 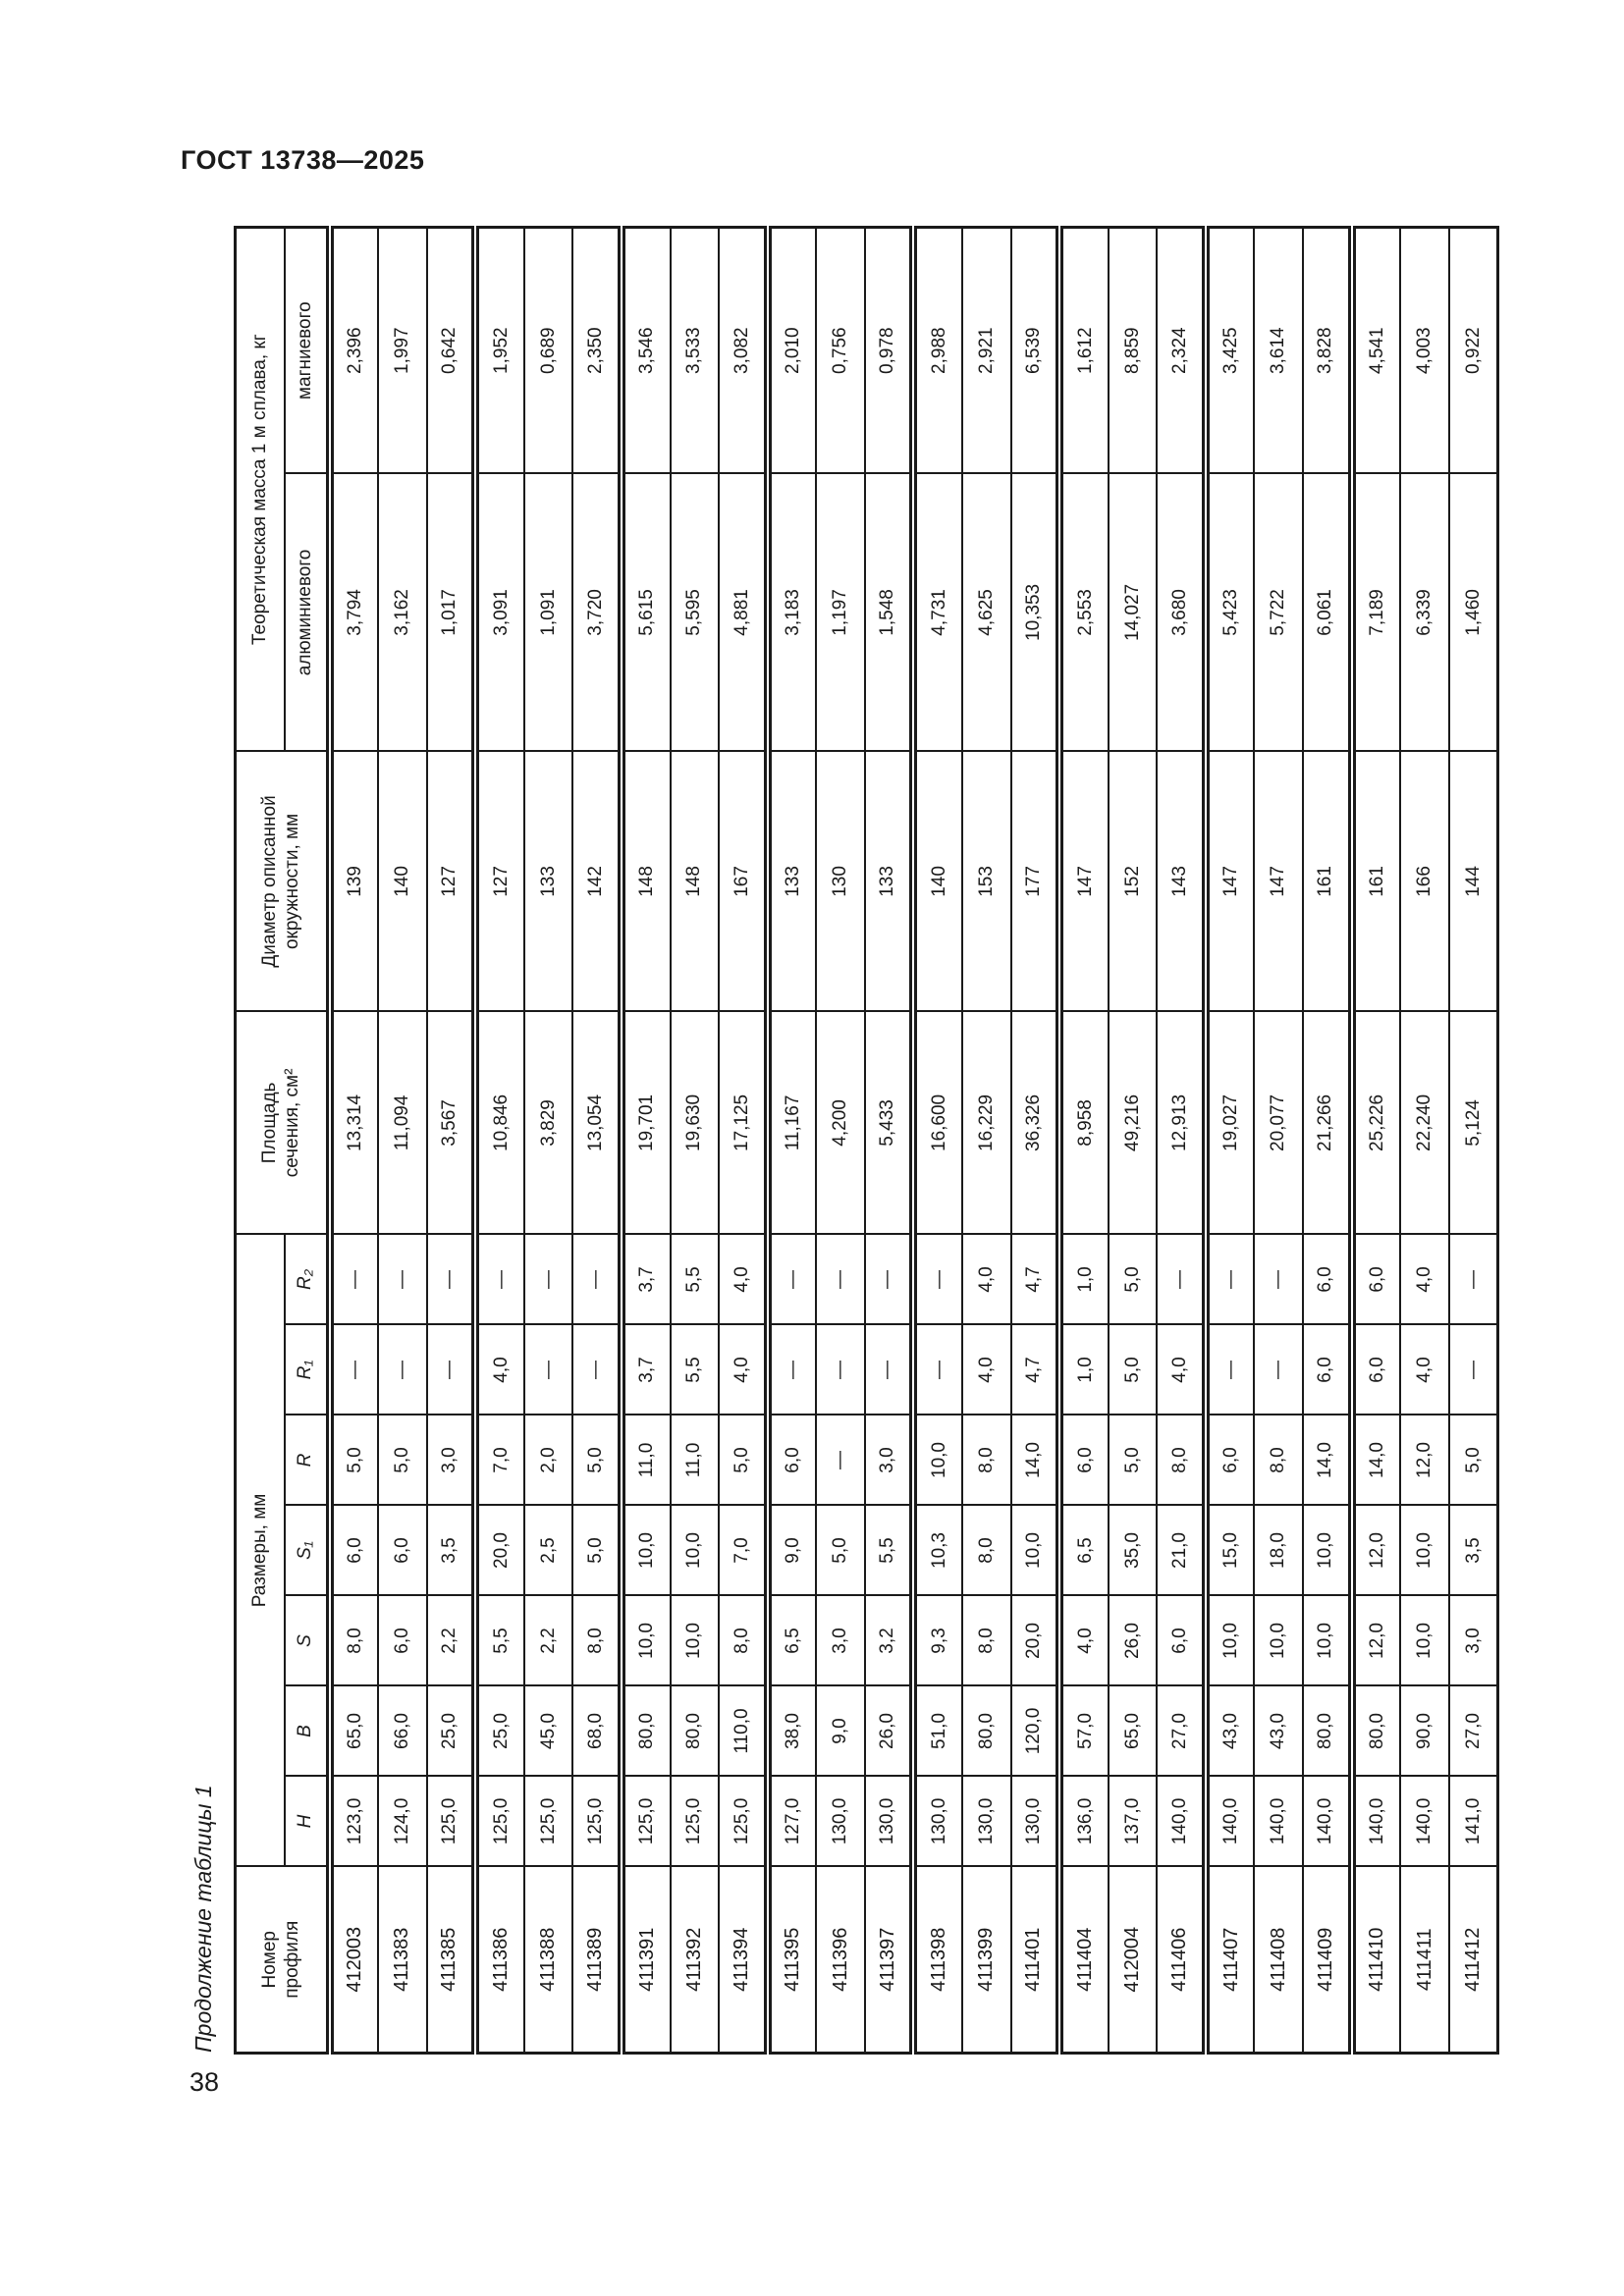 I want to click on cell-mass_al: 5,615, so click(x=646, y=612).